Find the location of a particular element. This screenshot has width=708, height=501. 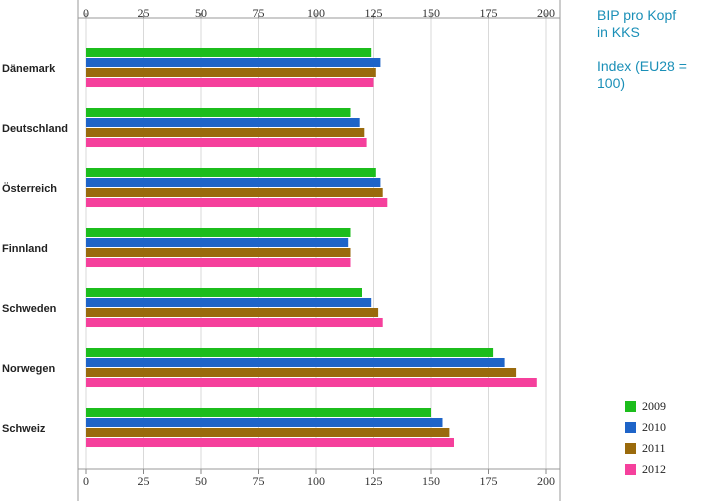

x-tick-label-bottom: 25 is located at coordinates (144, 481).